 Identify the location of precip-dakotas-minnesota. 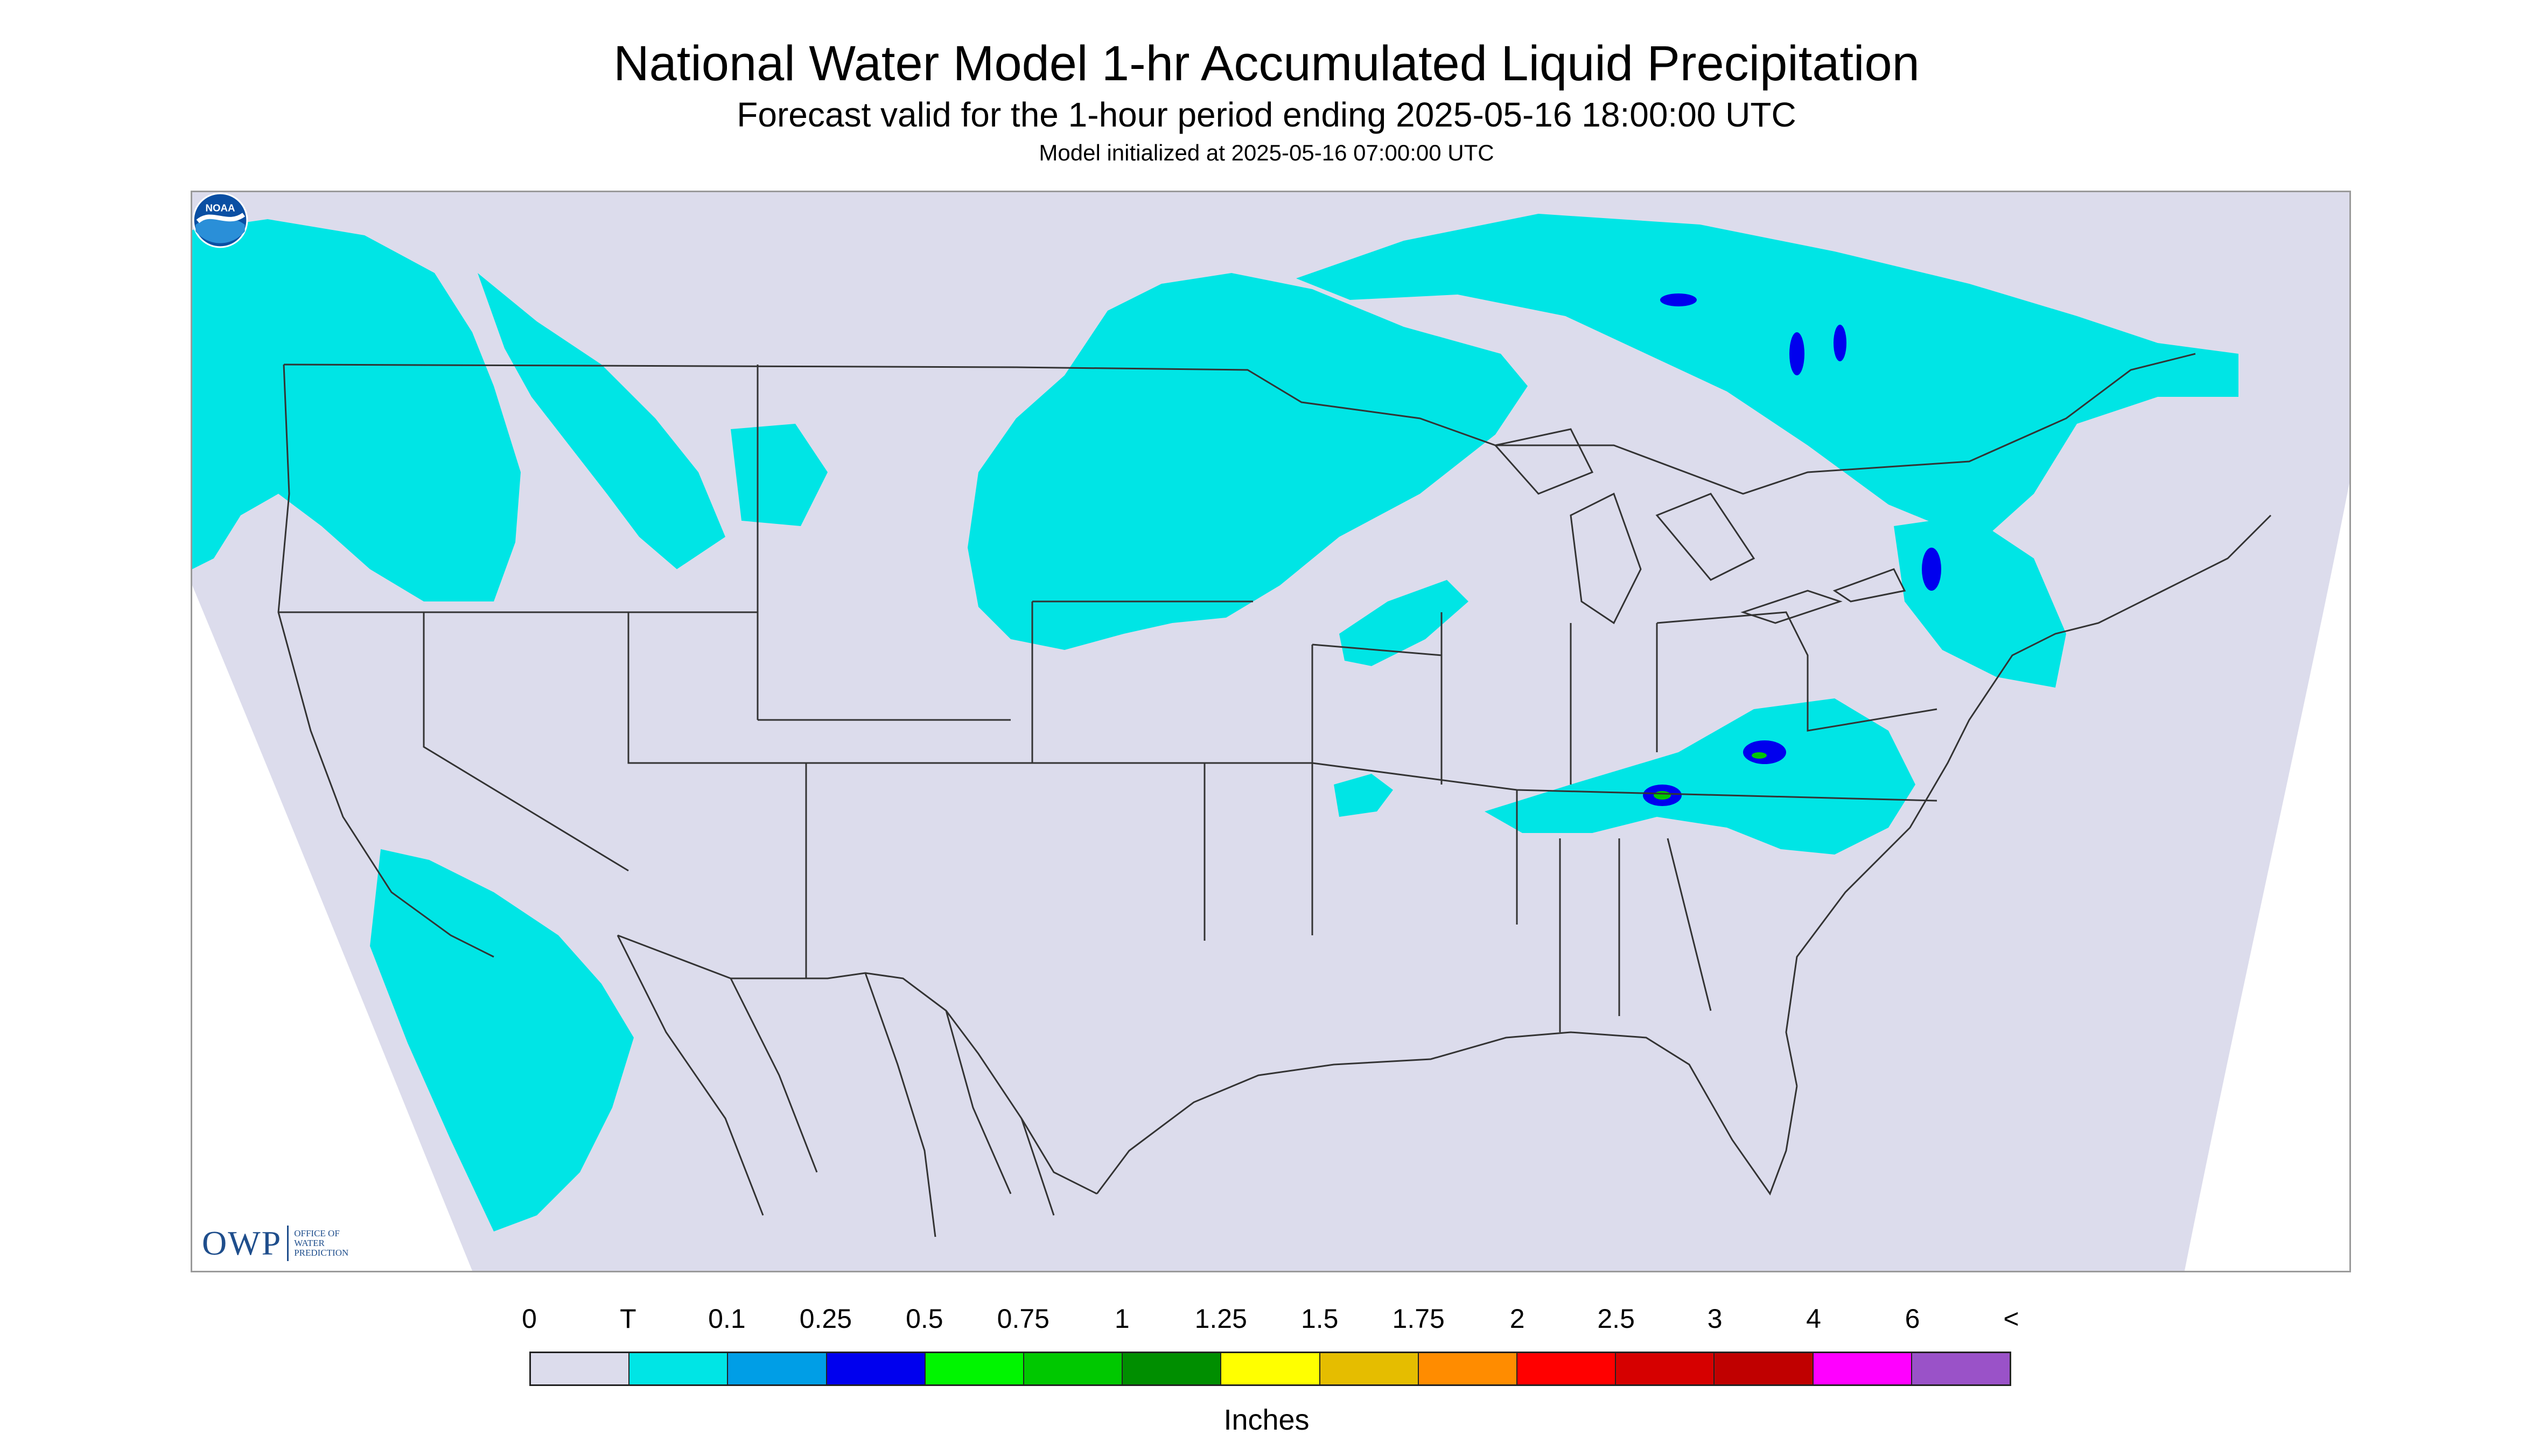
(1248, 461).